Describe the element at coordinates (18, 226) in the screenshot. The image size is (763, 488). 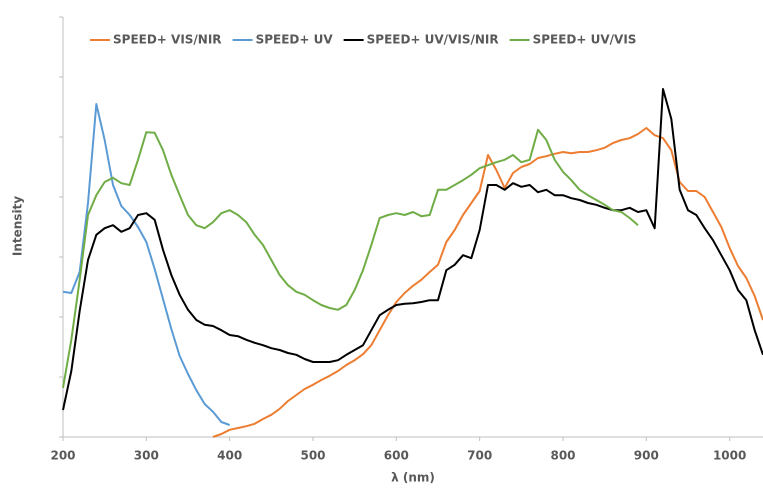
I see `y-axis-title: Intensity` at that location.